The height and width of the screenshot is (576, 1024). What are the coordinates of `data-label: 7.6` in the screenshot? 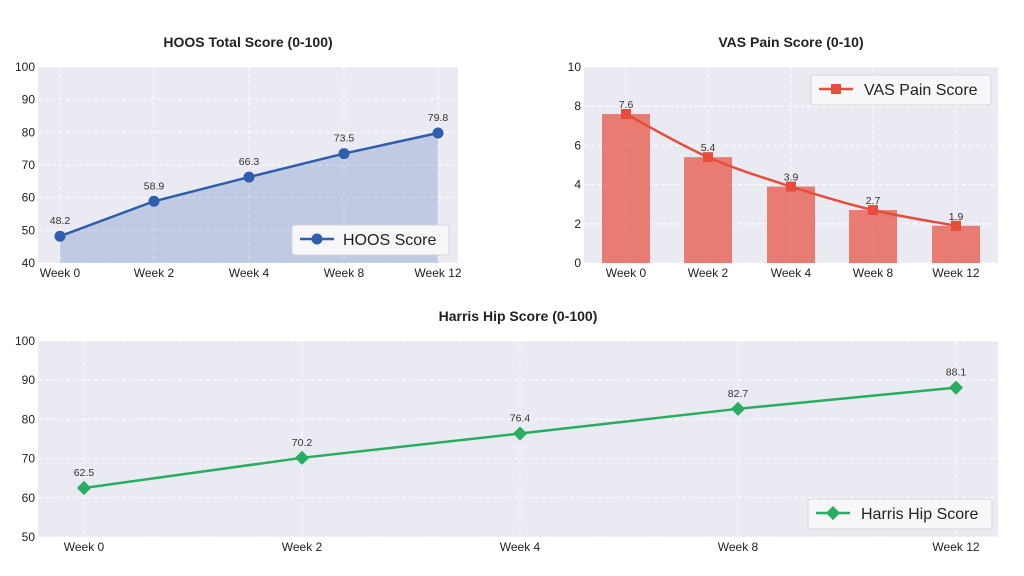 It's located at (626, 105).